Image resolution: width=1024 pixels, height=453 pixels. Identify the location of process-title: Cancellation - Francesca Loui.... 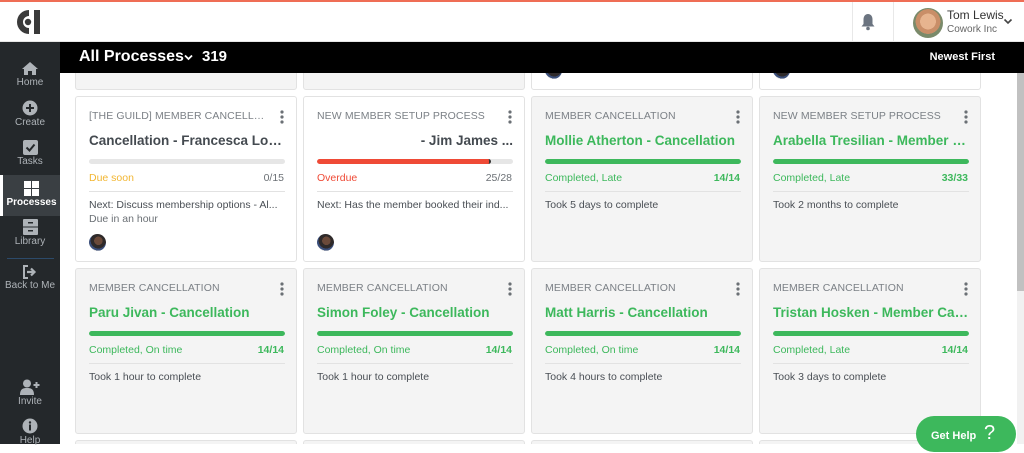
(187, 140).